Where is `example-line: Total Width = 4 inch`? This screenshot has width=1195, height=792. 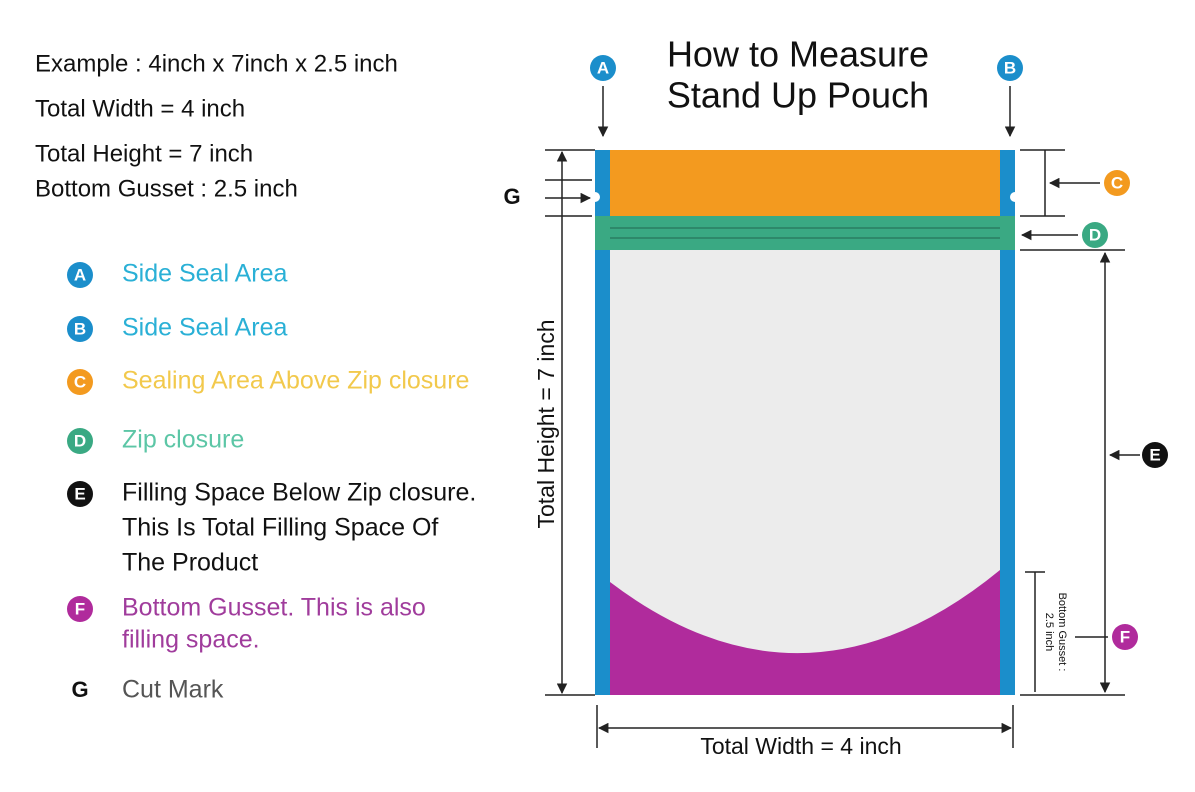 example-line: Total Width = 4 inch is located at coordinates (140, 108).